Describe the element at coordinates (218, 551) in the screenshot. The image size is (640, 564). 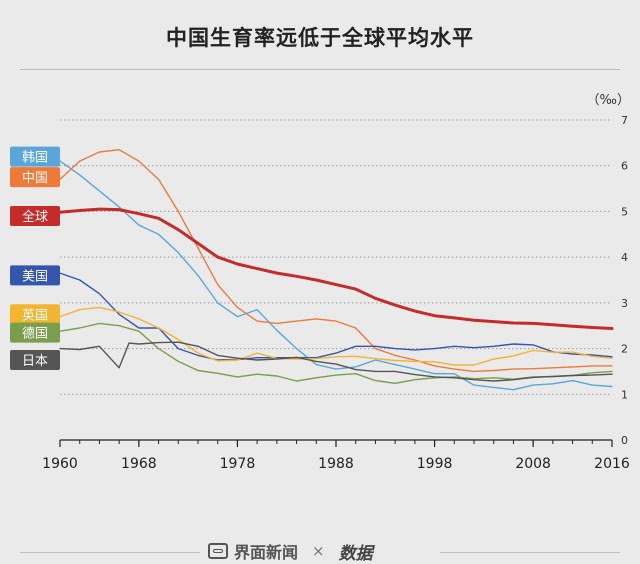
I see `jiemian-logo-icon` at that location.